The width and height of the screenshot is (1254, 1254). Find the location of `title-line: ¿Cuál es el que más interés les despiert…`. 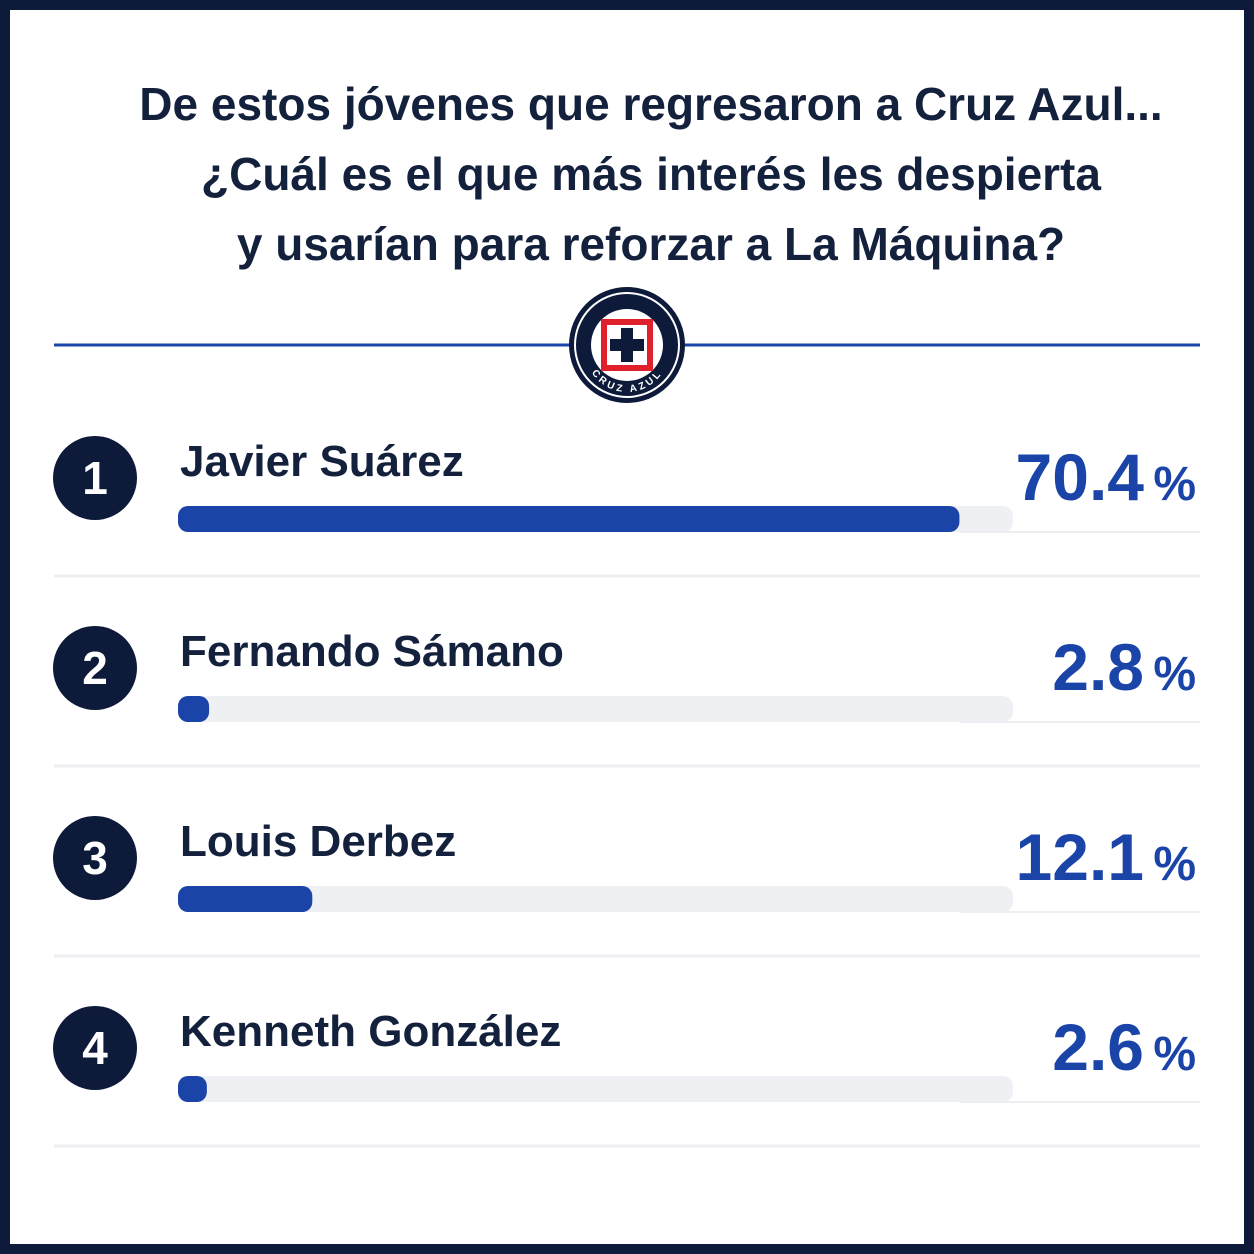

title-line: ¿Cuál es el que más interés les despiert… is located at coordinates (651, 174).